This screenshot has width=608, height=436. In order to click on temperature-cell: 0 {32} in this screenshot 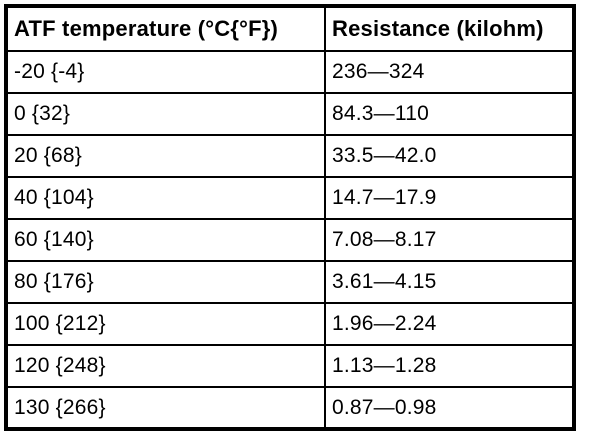, I will do `click(165, 114)`.